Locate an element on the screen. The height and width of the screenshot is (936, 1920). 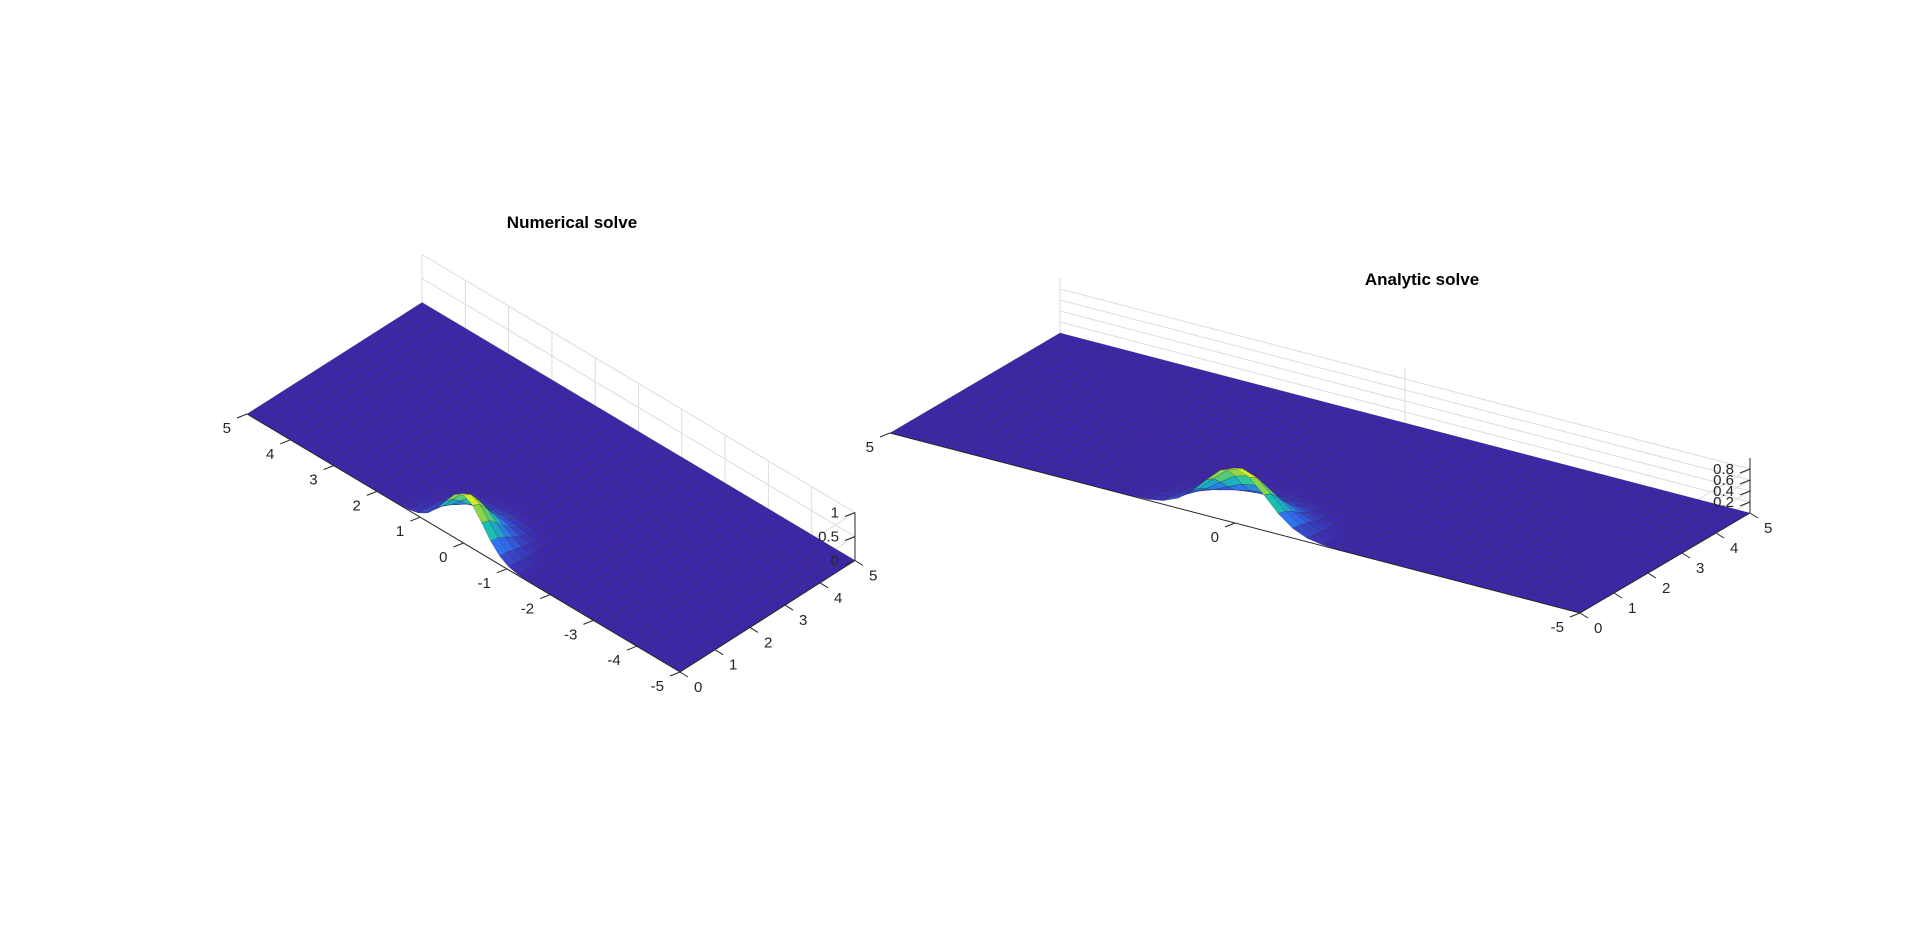
x-tick-label: 3 is located at coordinates (313, 480).